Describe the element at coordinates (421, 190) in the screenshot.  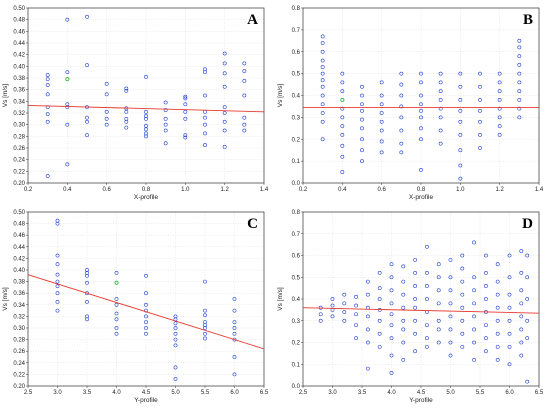
I see `x-tick-label: 0.8` at that location.